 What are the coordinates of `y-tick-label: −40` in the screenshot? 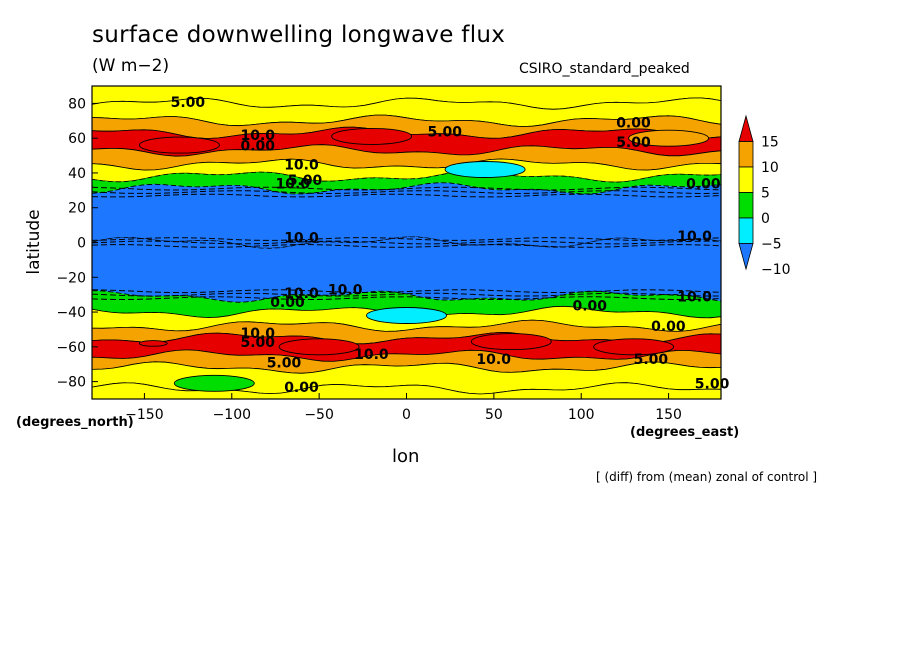 It's located at (71, 313).